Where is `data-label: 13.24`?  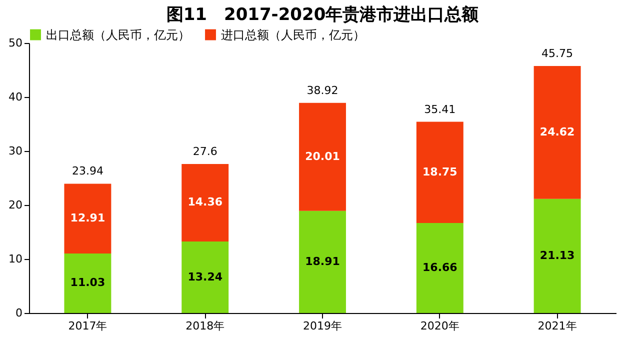
data-label: 13.24 is located at coordinates (205, 277).